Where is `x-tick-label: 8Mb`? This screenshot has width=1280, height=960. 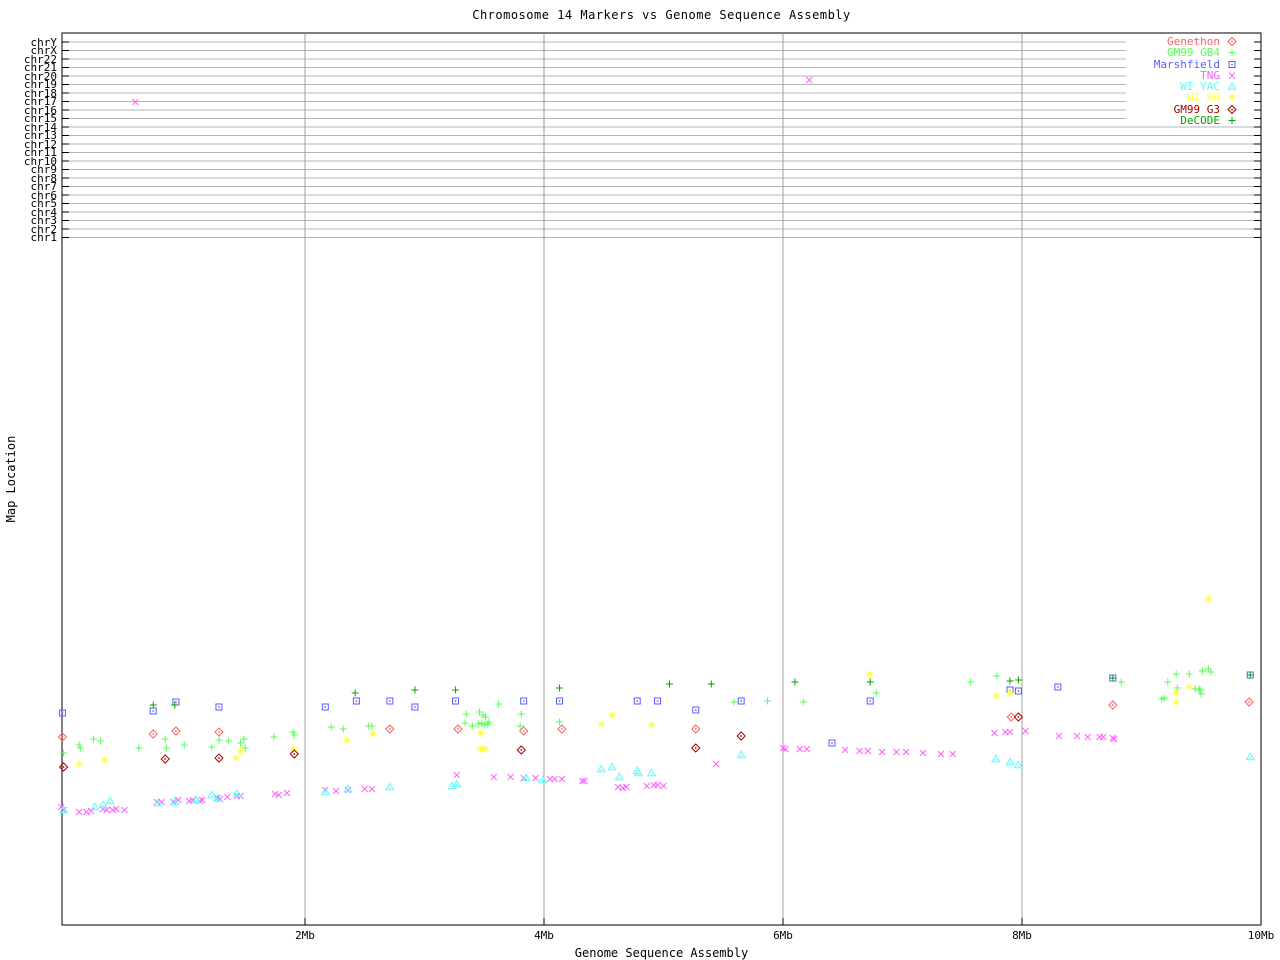
x-tick-label: 8Mb is located at coordinates (1022, 935).